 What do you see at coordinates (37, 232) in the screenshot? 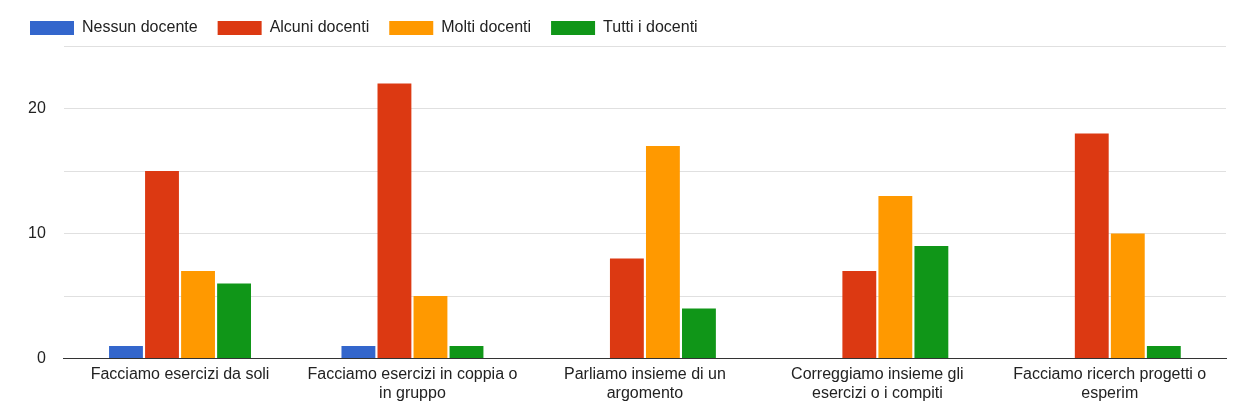
I see `y-tick-label: 10` at bounding box center [37, 232].